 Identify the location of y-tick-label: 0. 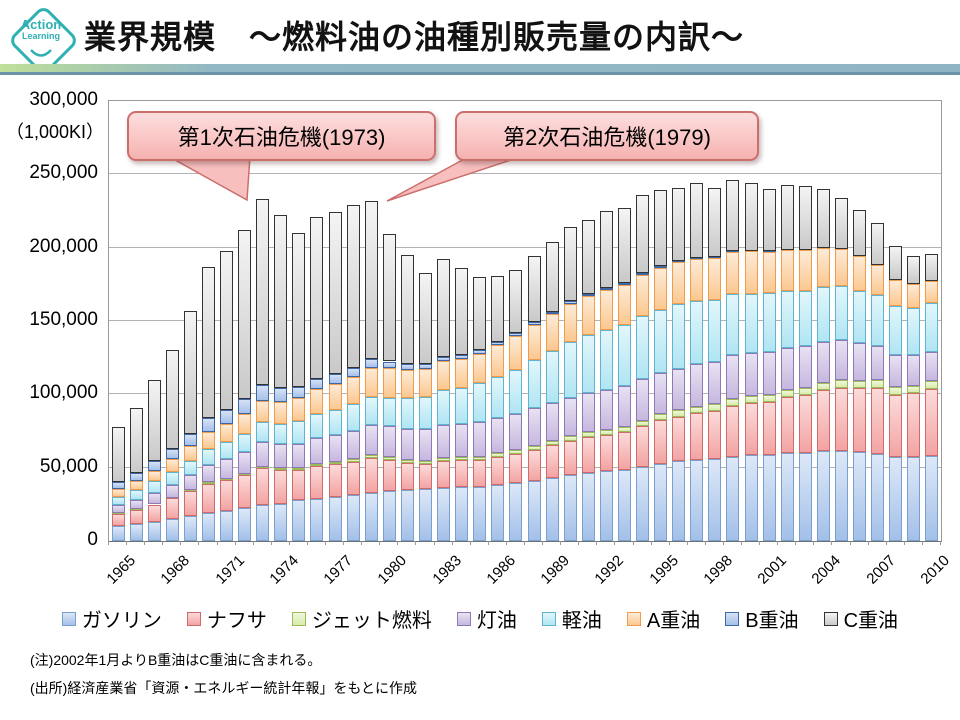
(92, 539).